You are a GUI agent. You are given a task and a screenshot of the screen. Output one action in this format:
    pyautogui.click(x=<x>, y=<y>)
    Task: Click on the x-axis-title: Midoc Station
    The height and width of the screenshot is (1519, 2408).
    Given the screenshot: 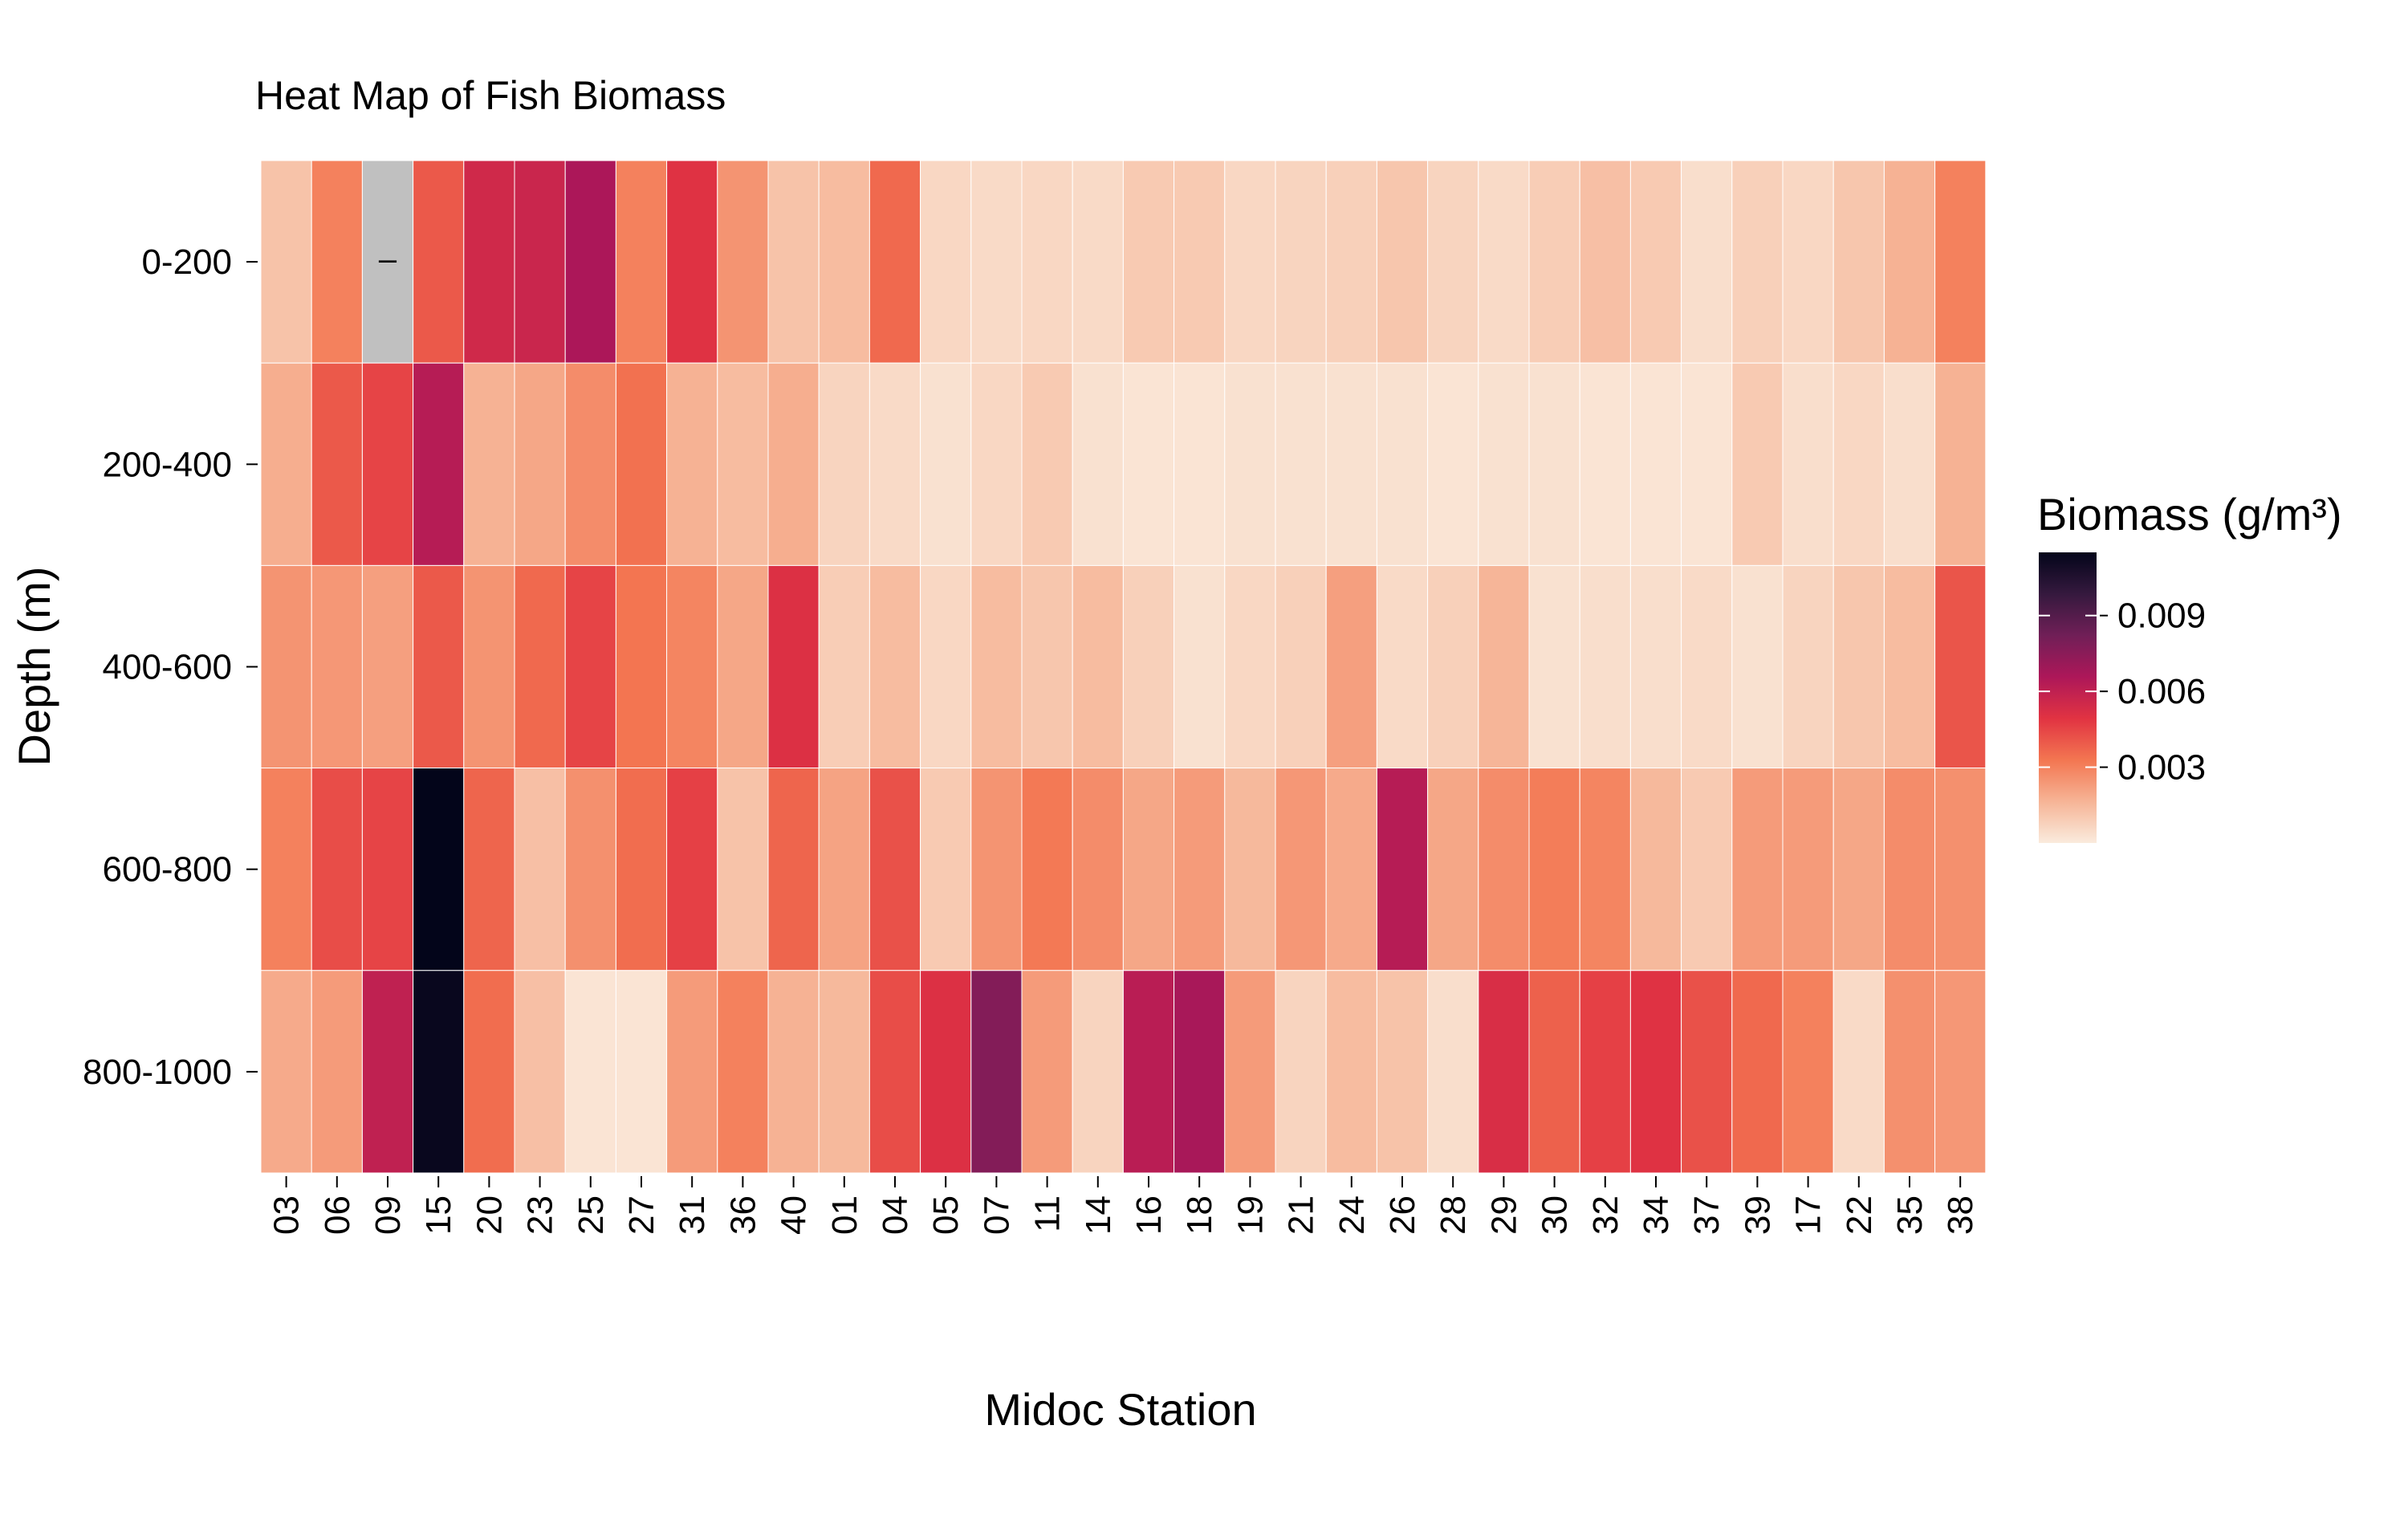 What is the action you would take?
    pyautogui.click(x=1120, y=1409)
    